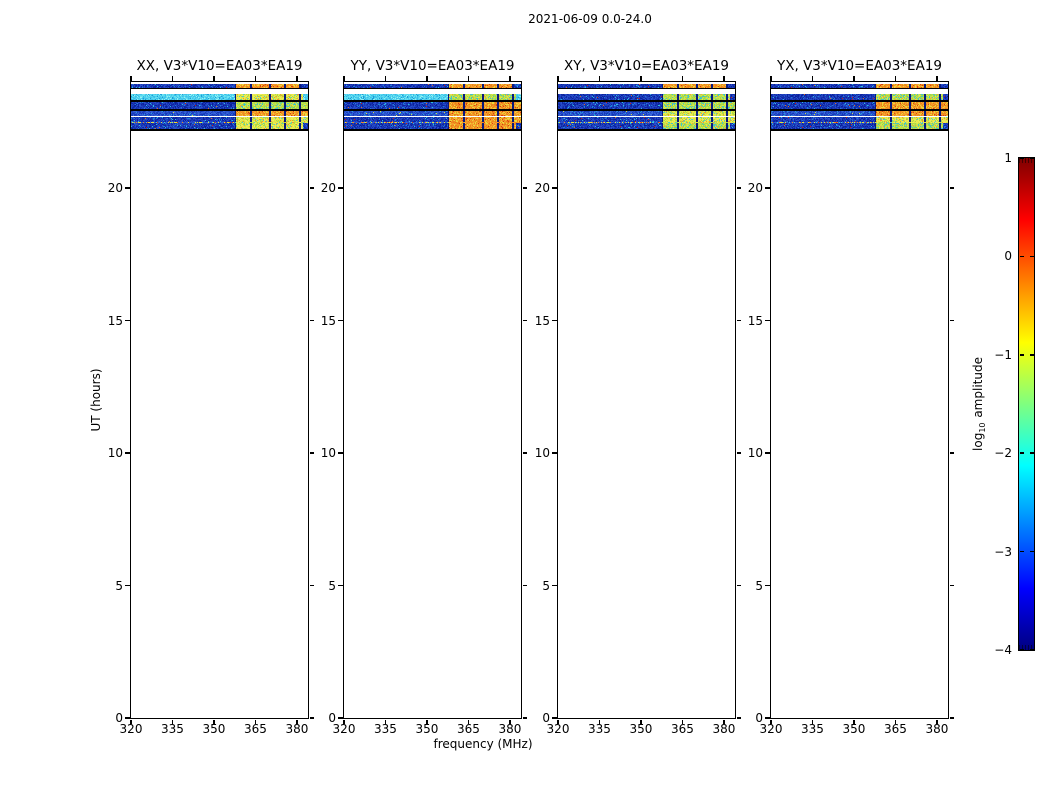  What do you see at coordinates (646, 399) in the screenshot?
I see `plot-area-xy` at bounding box center [646, 399].